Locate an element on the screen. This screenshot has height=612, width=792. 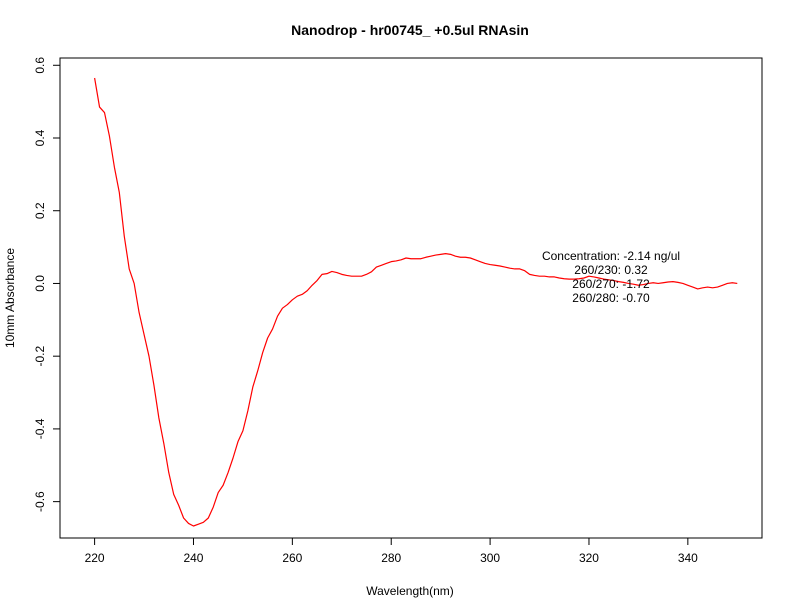
y-tick-label: -0.6 is located at coordinates (40, 501).